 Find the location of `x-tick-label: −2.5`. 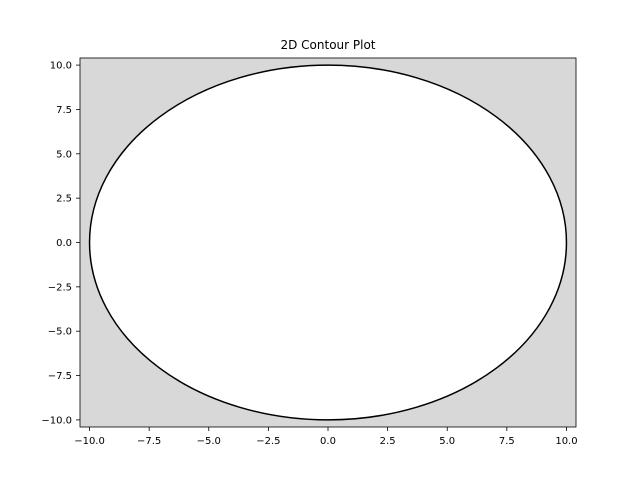

x-tick-label: −2.5 is located at coordinates (268, 441).